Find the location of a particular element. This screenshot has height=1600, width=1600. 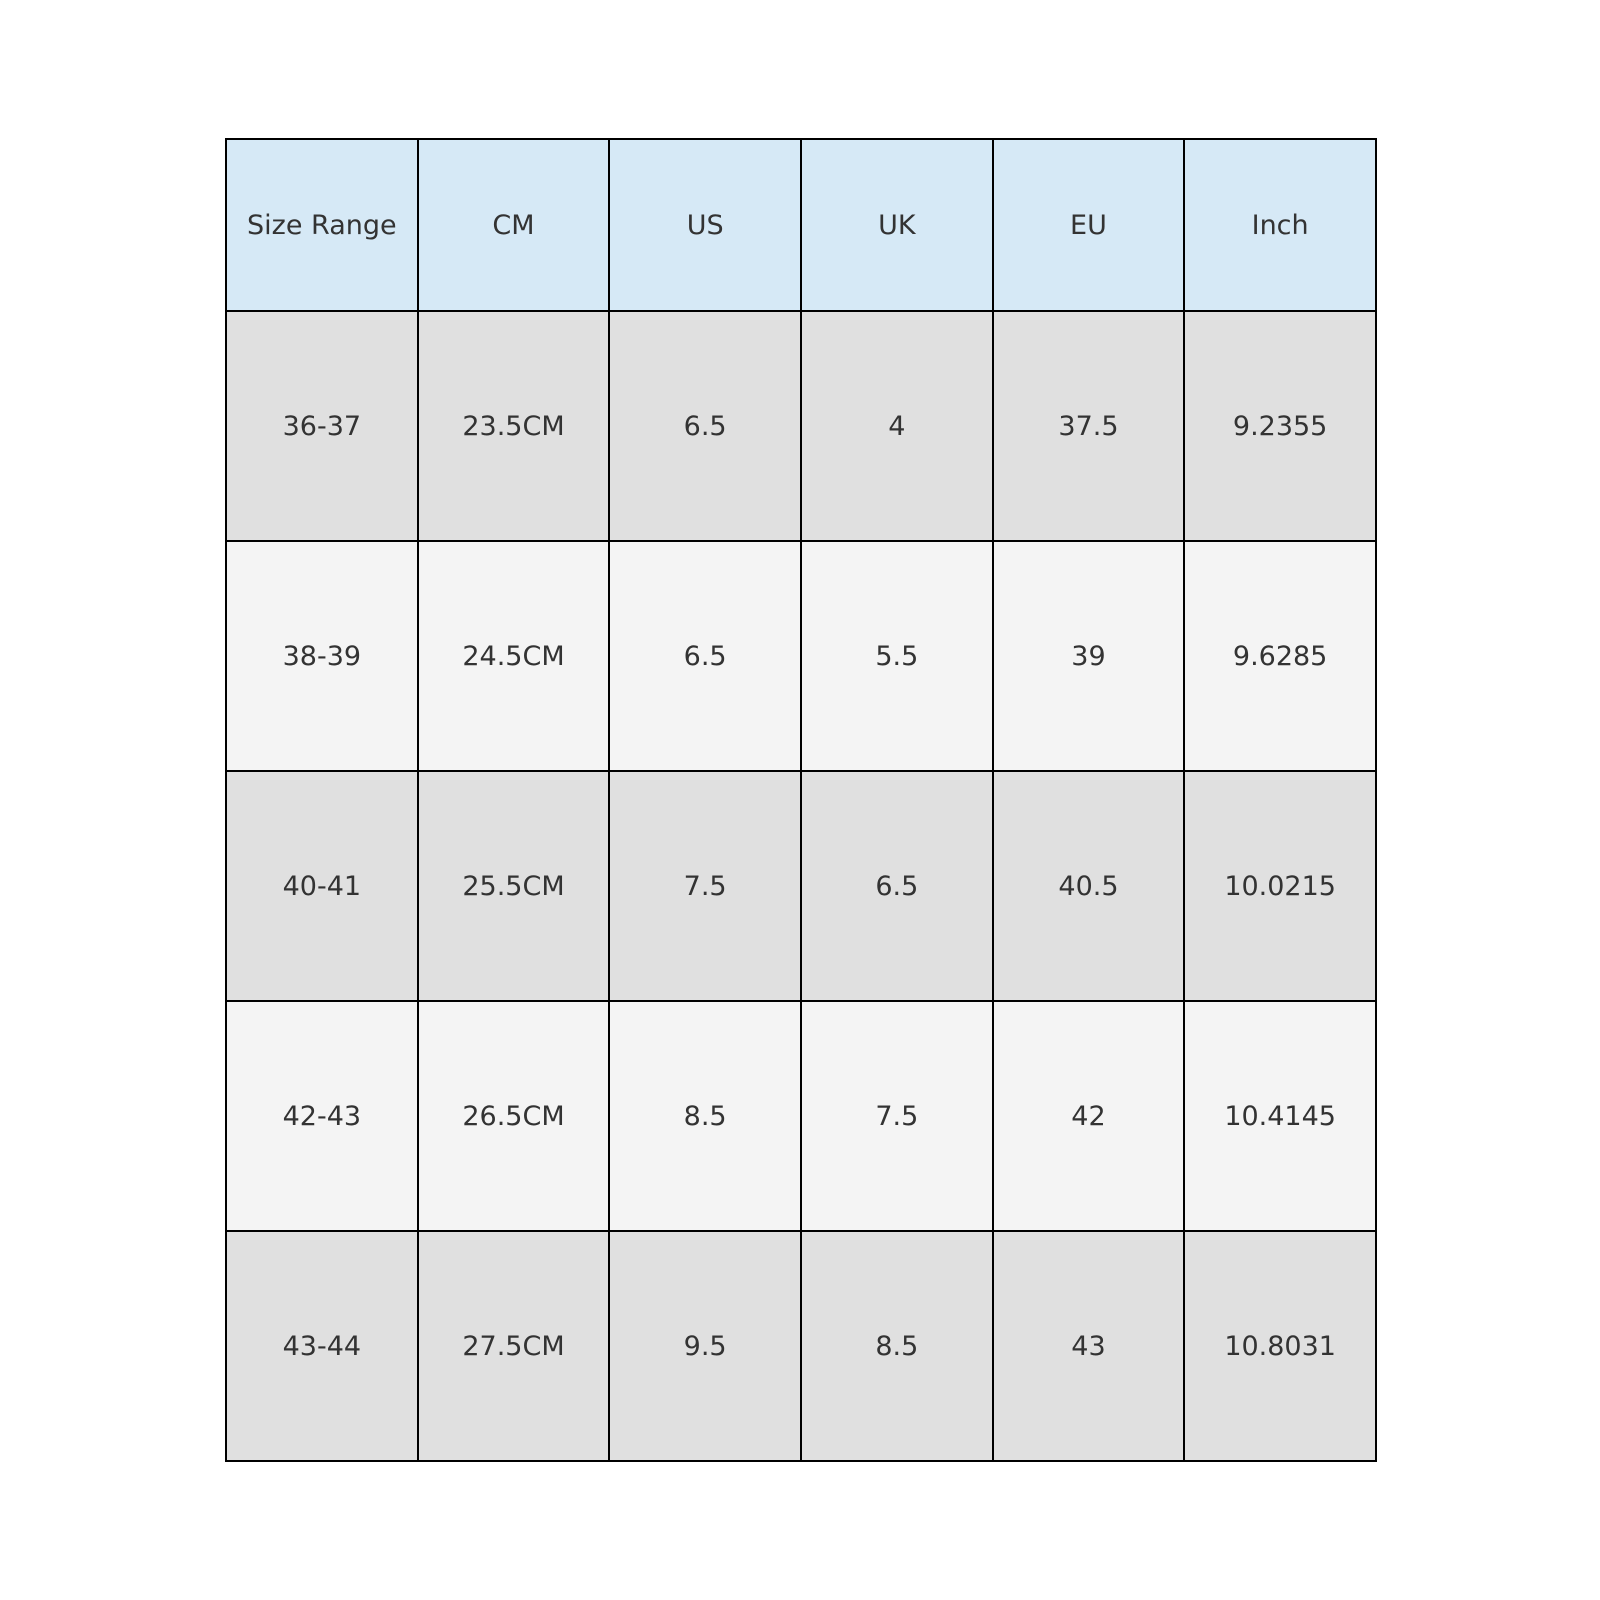

cell-uk: 7.5 is located at coordinates (896, 1116).